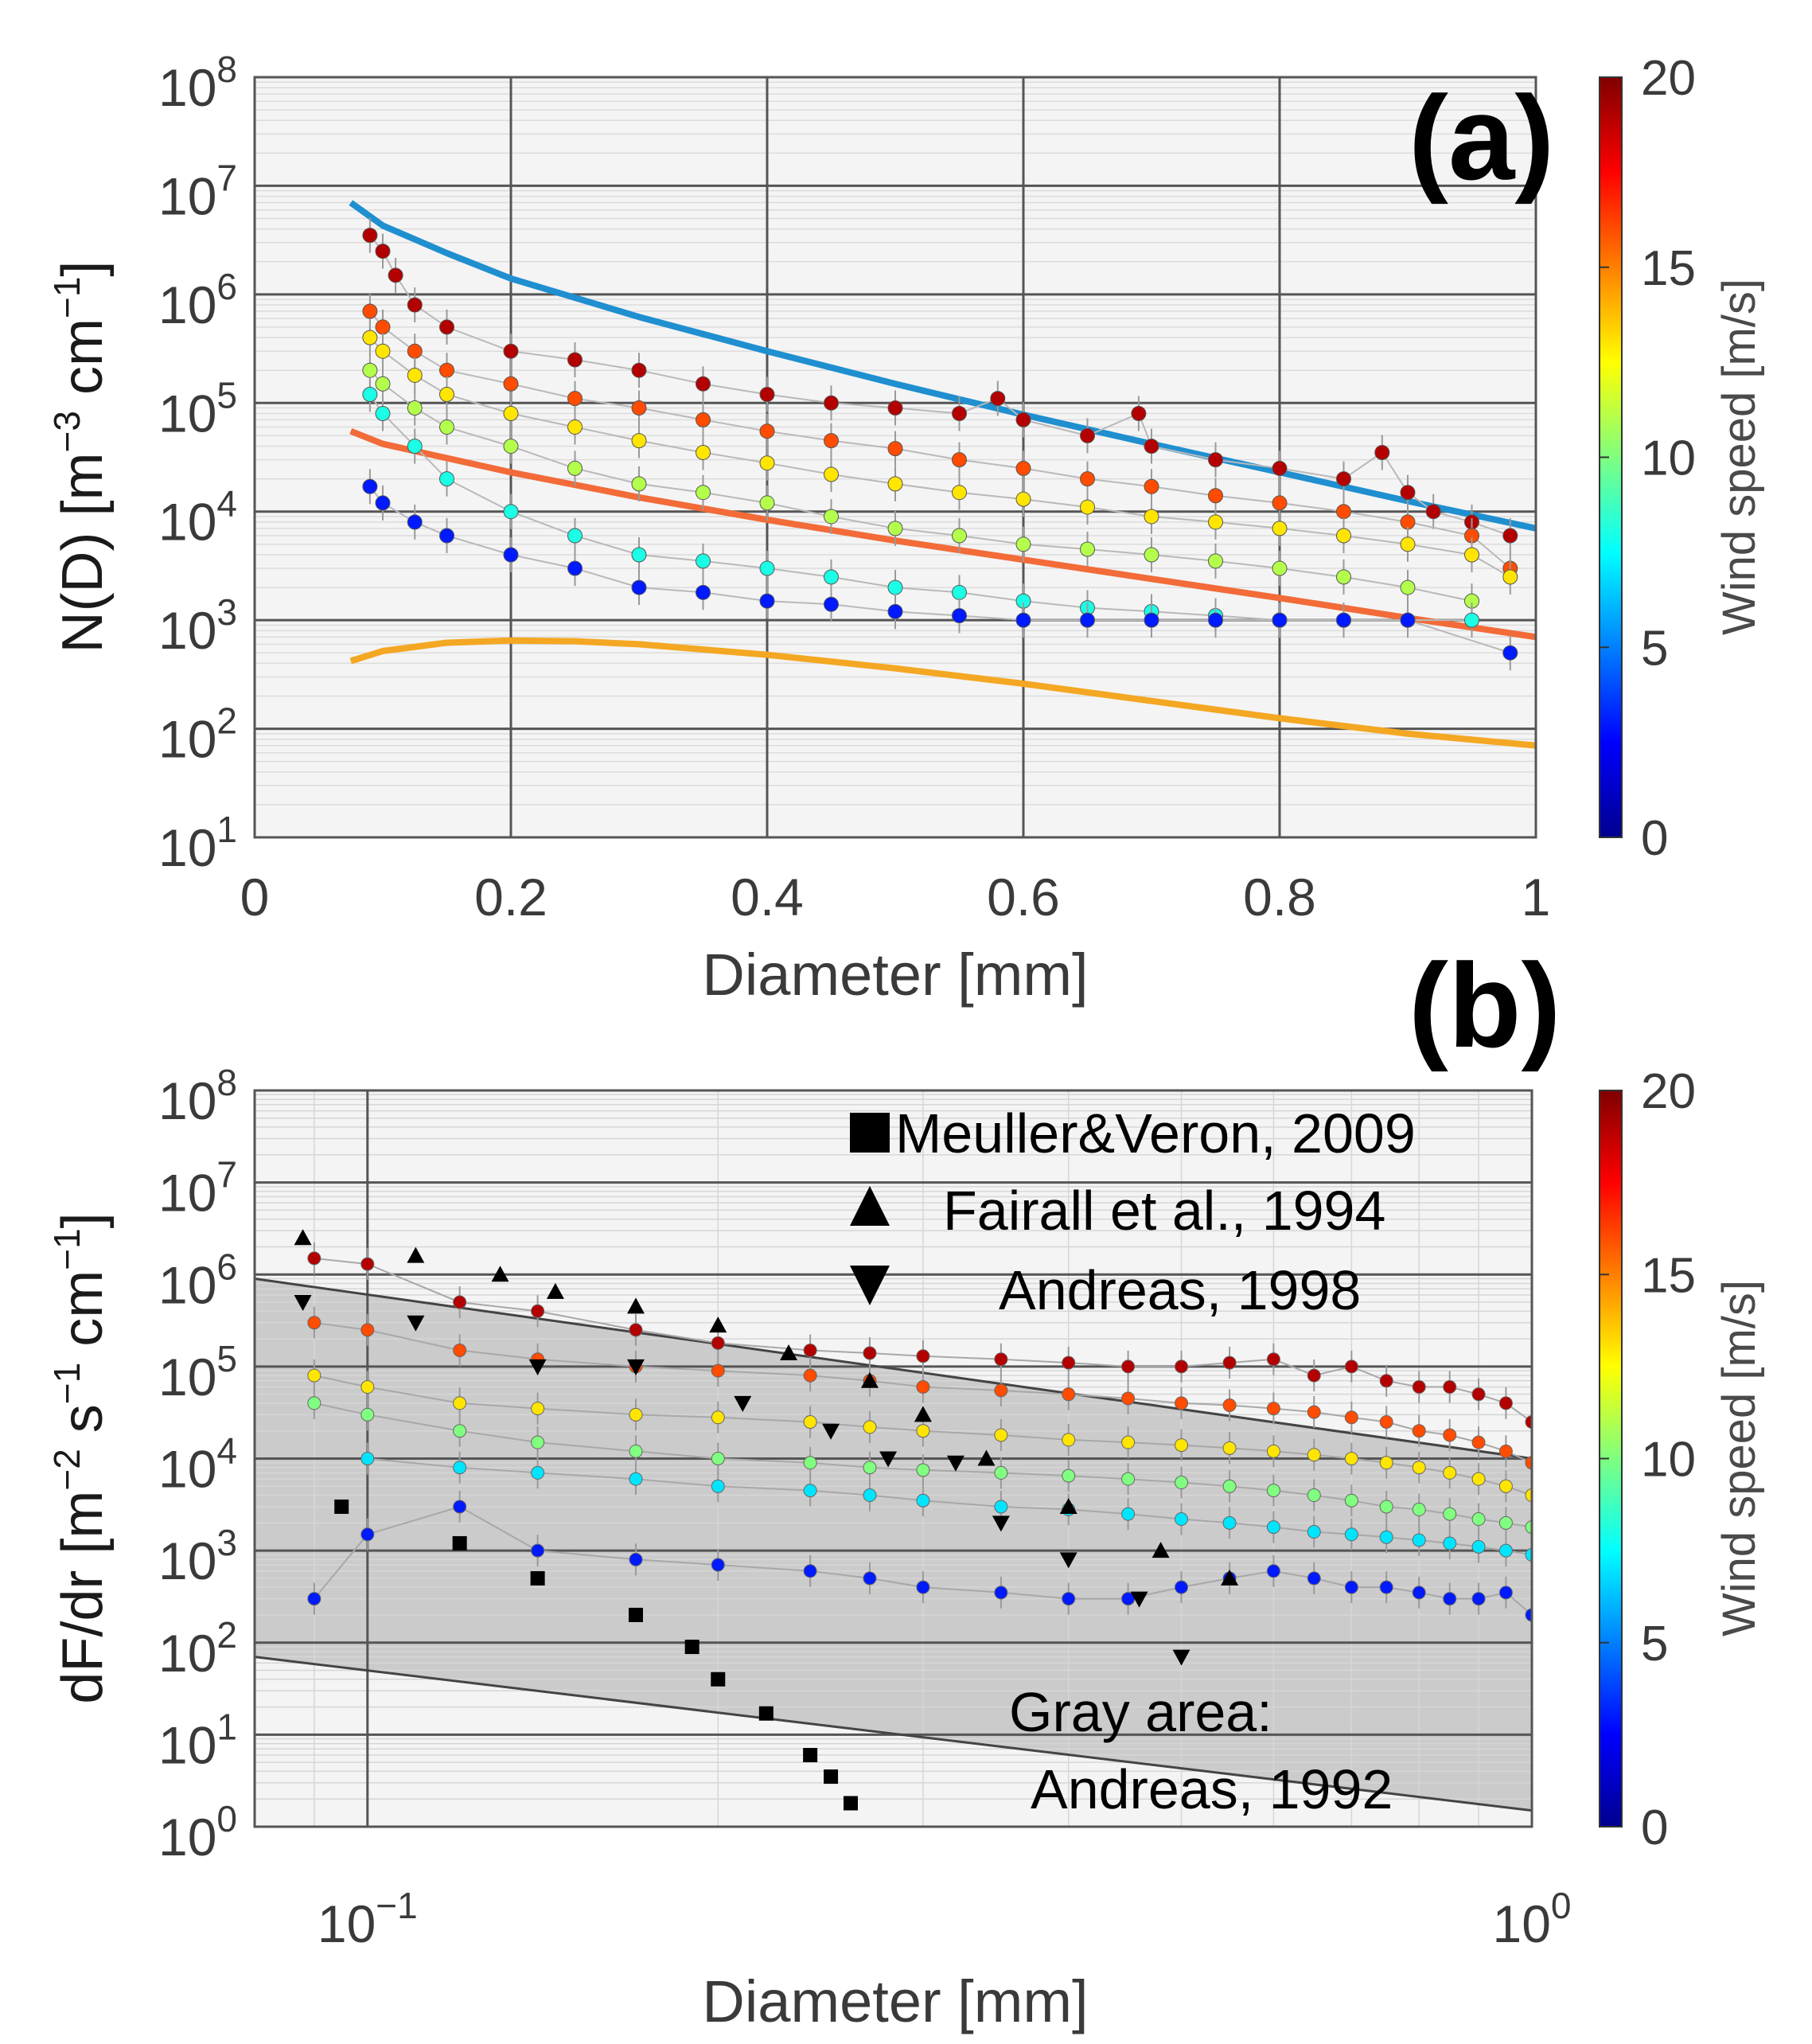 This screenshot has height=2044, width=1812. I want to click on x-tick-label: 0.8, so click(1280, 897).